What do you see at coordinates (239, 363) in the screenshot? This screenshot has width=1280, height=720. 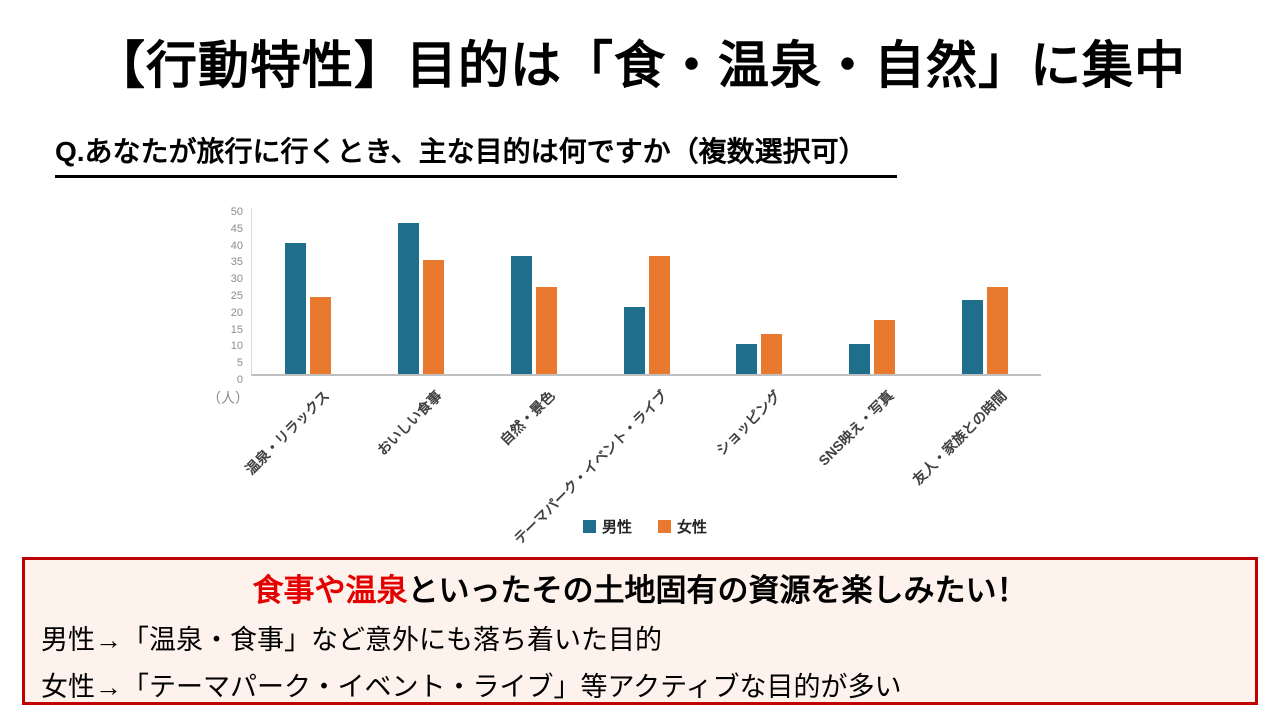 I see `y-axis-tick-label: 5` at bounding box center [239, 363].